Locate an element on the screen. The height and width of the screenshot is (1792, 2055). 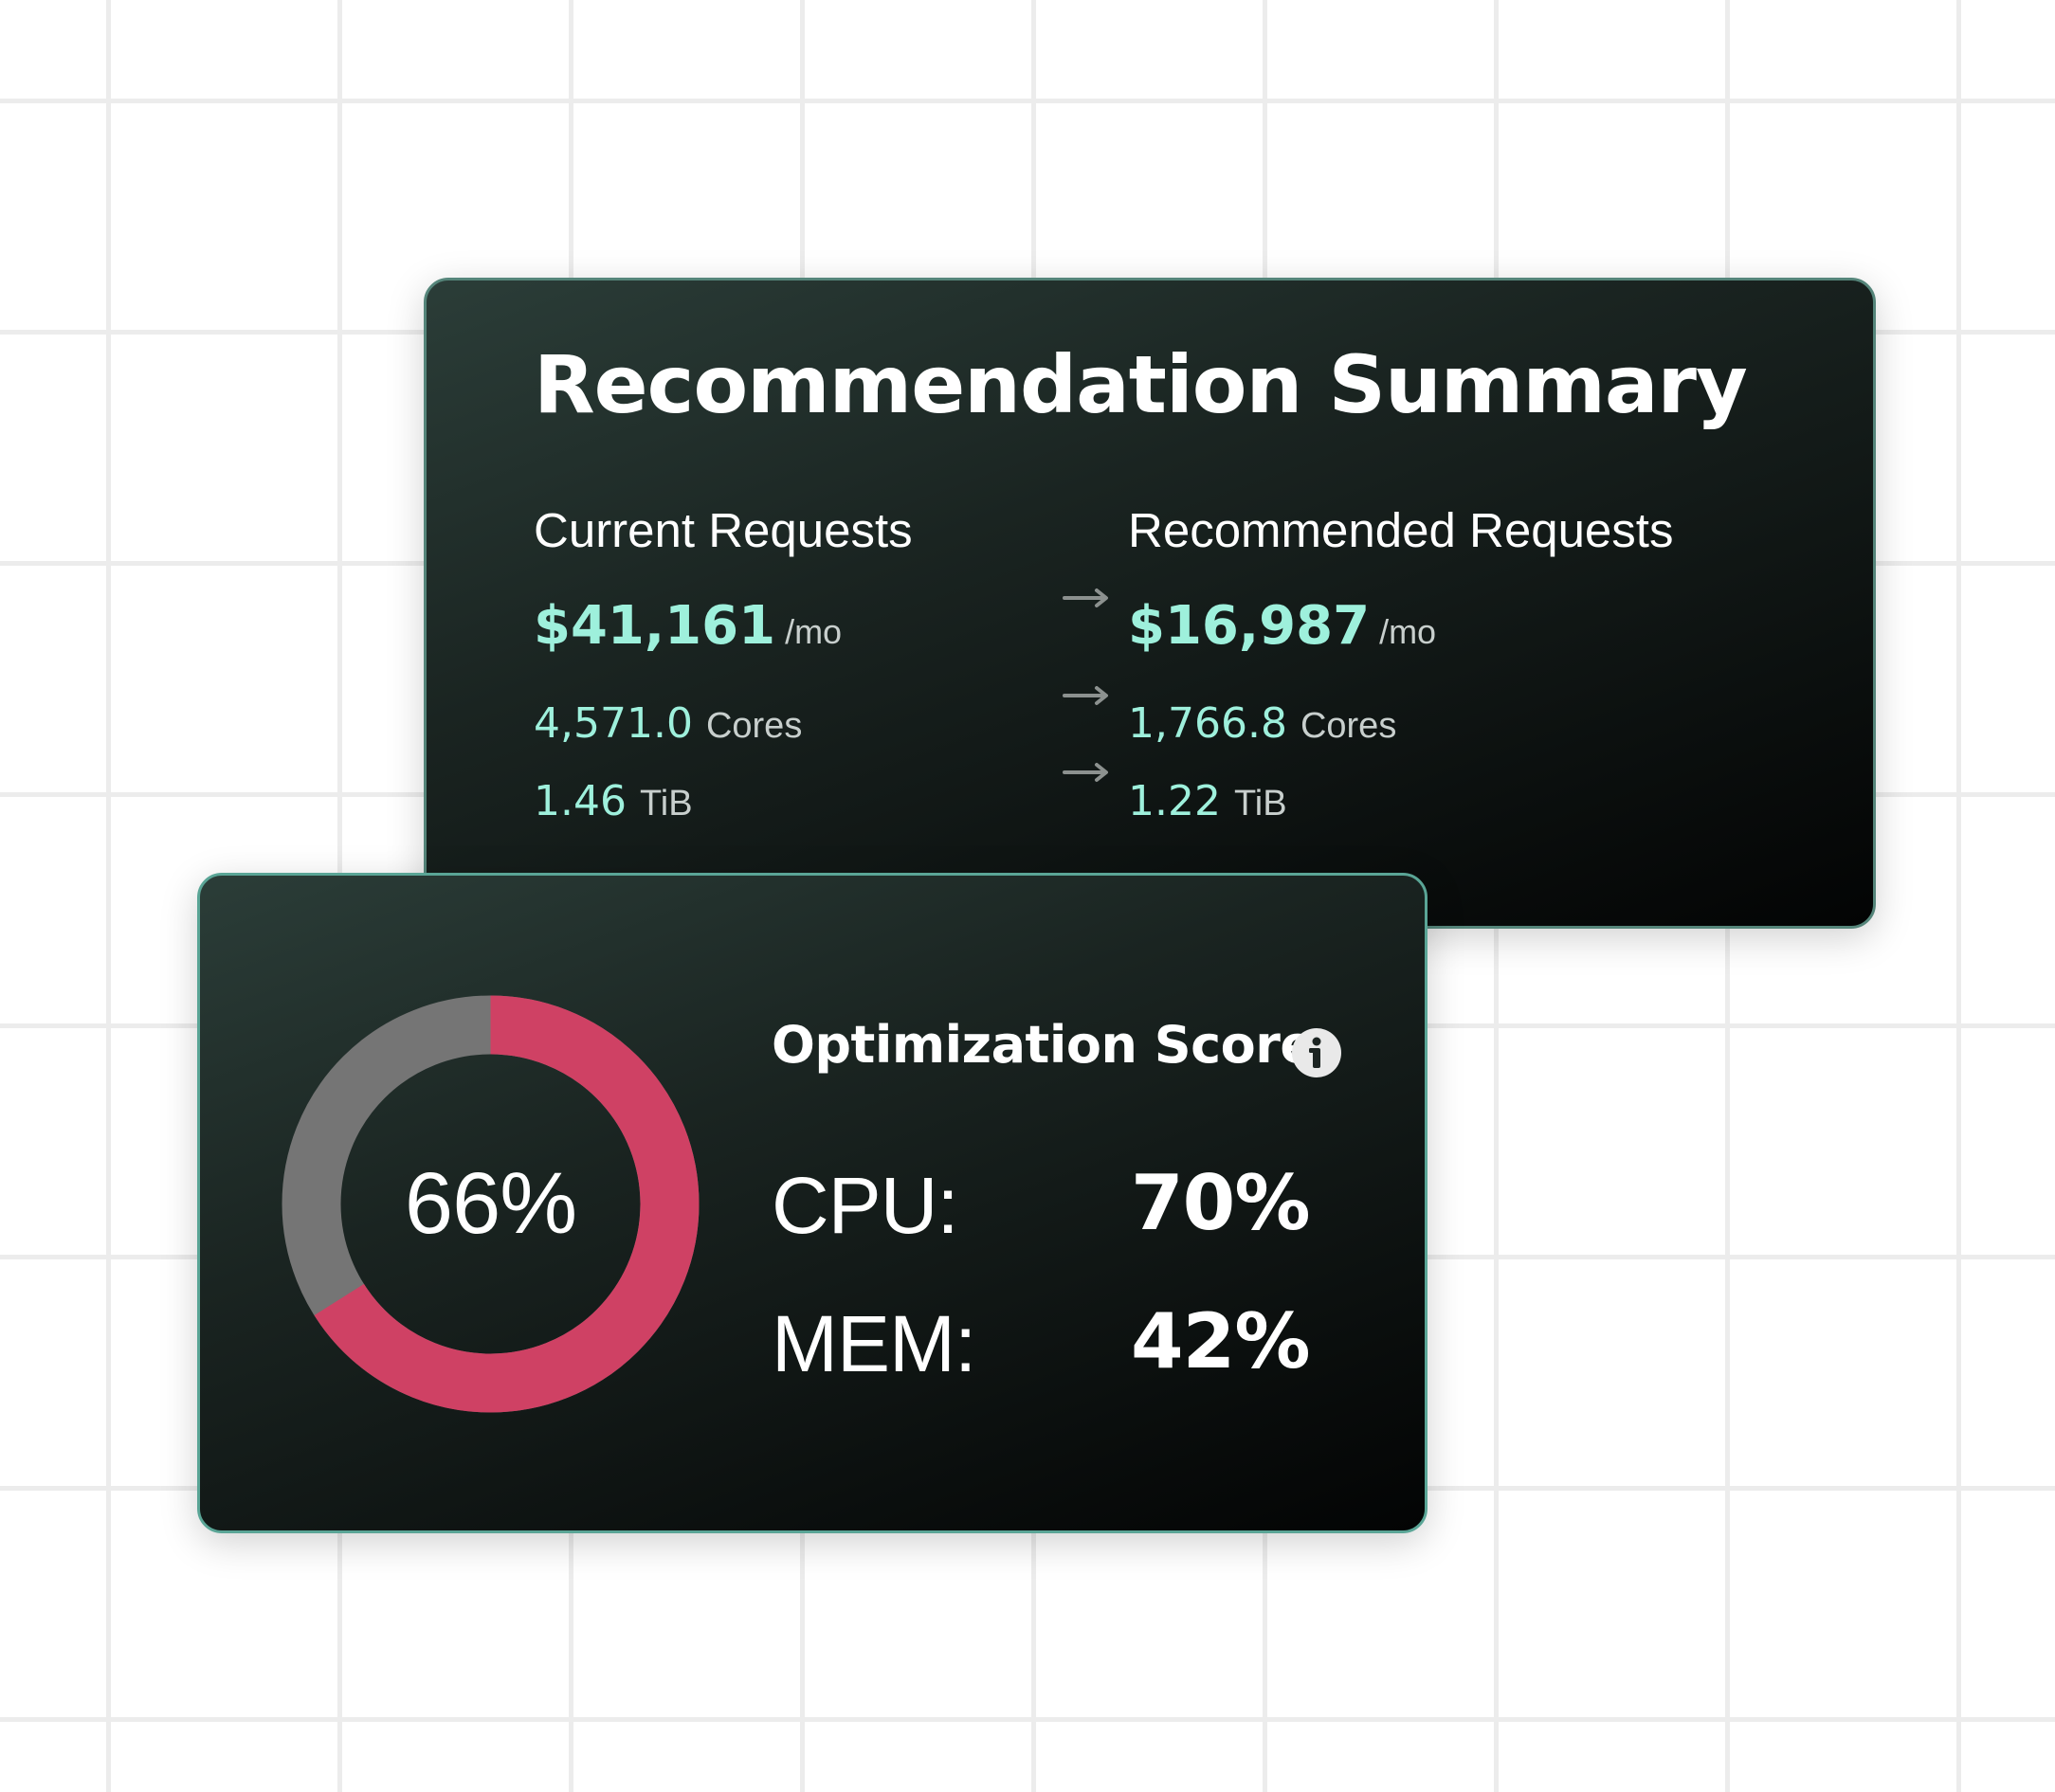
recommended-memory: 1.22 TiB is located at coordinates (1208, 802).